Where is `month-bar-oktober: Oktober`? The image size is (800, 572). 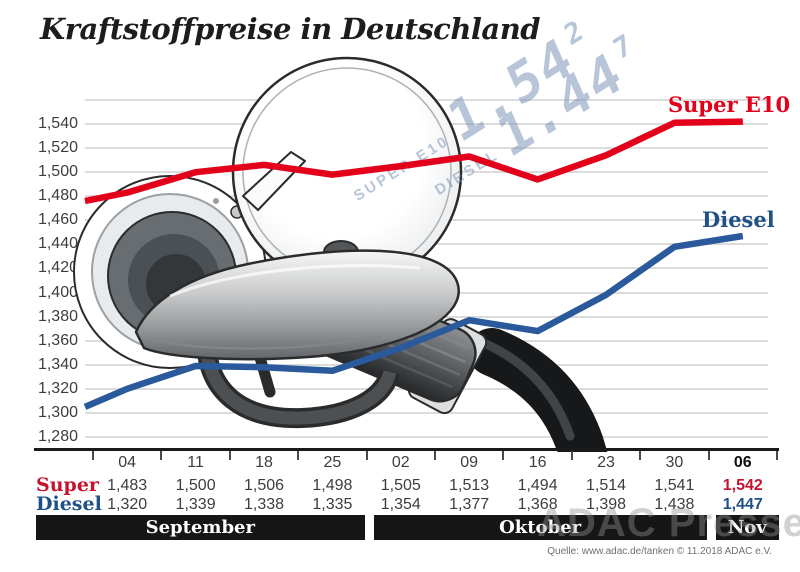 month-bar-oktober: Oktober is located at coordinates (540, 527).